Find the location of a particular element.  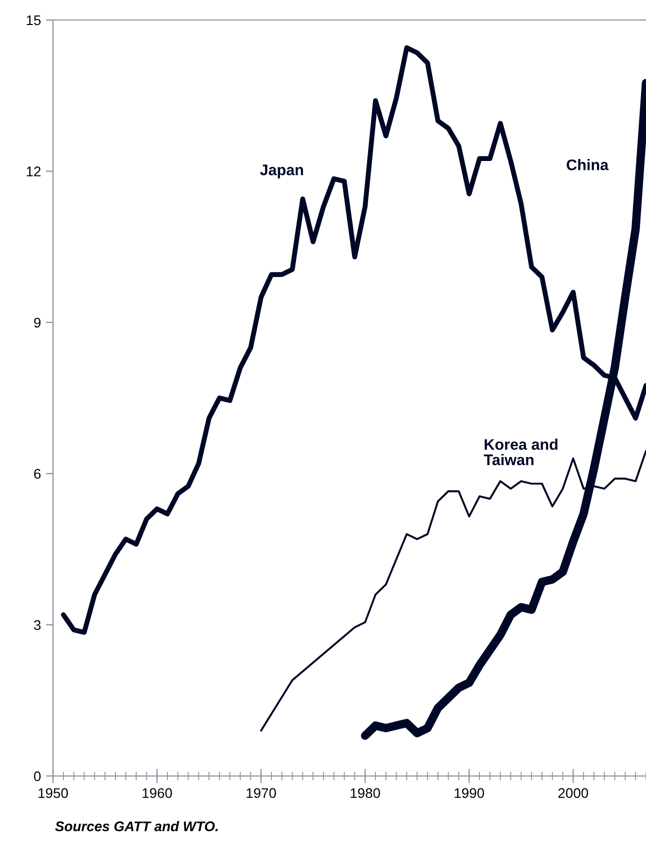

x-tick-label: 2000 is located at coordinates (573, 793).